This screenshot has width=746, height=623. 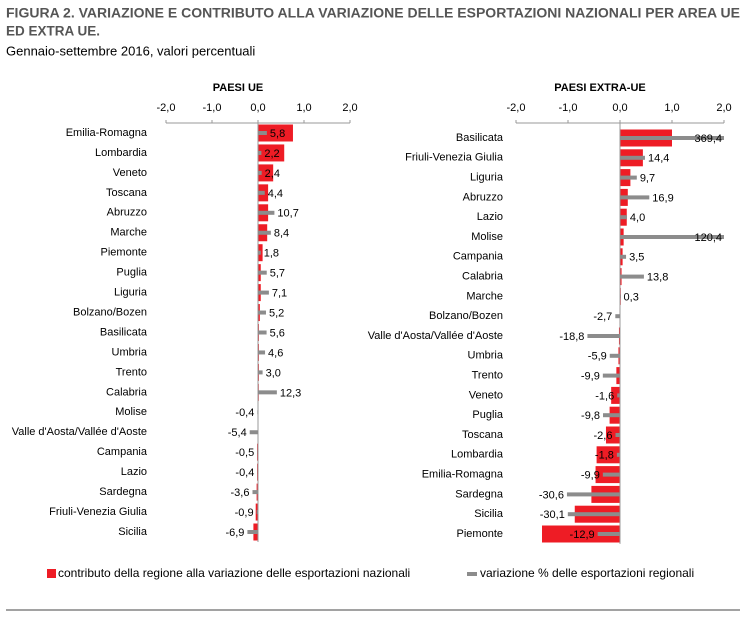 What do you see at coordinates (107, 133) in the screenshot?
I see `category-label: Emilia-Romagna` at bounding box center [107, 133].